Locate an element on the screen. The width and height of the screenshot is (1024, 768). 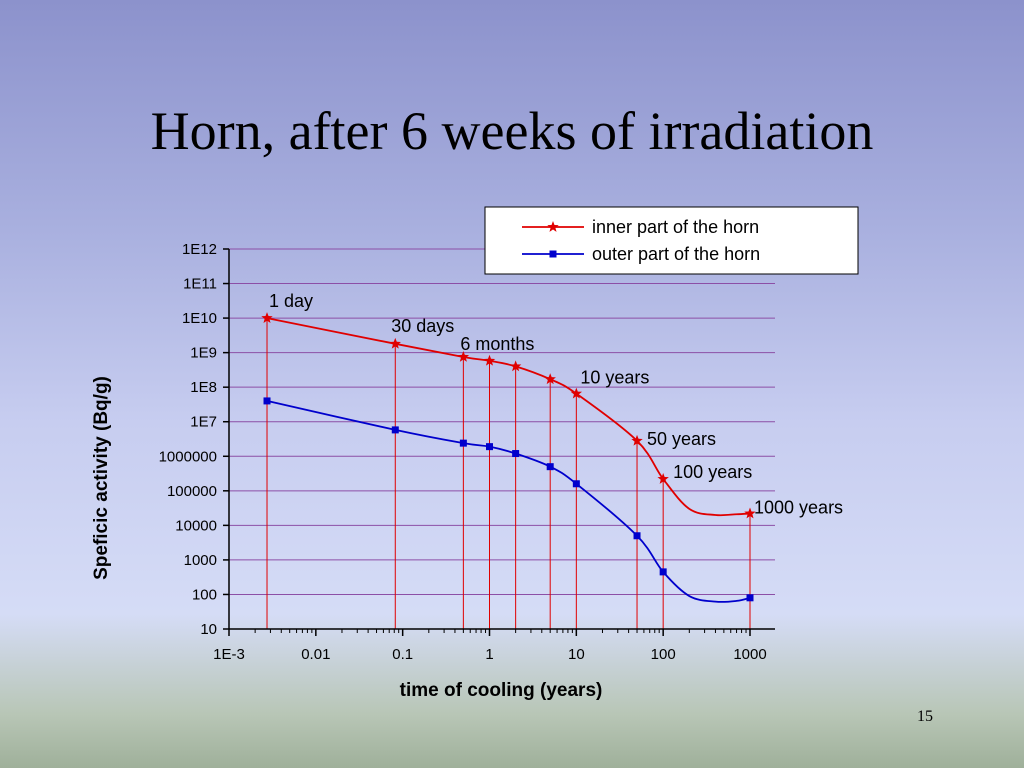
x-tick-label: 1 is located at coordinates (489, 654).